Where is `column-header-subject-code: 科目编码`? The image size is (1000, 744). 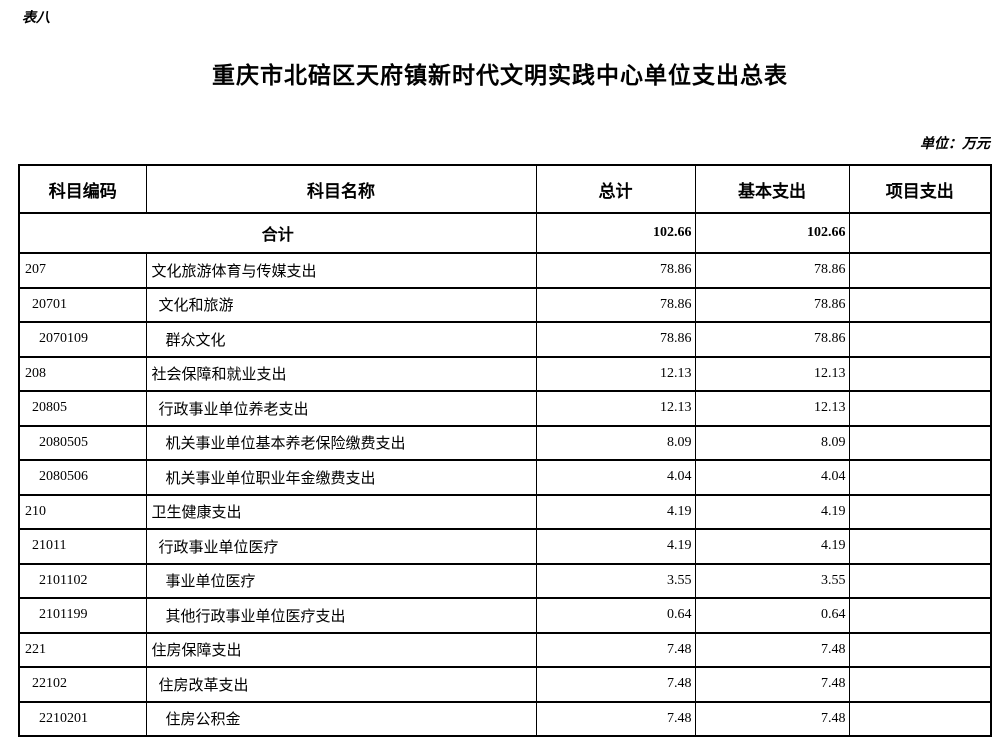
column-header-subject-code: 科目编码 is located at coordinates (82, 189).